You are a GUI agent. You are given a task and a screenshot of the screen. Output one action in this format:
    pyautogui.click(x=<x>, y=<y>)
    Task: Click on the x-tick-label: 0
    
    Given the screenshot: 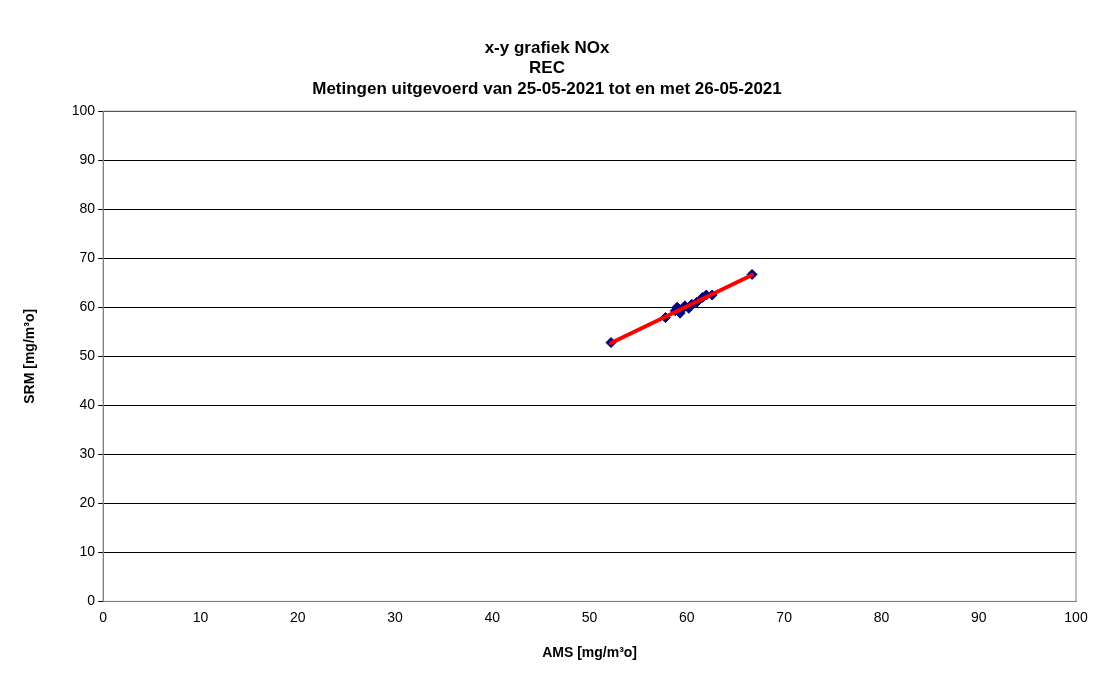 What is the action you would take?
    pyautogui.click(x=103, y=616)
    